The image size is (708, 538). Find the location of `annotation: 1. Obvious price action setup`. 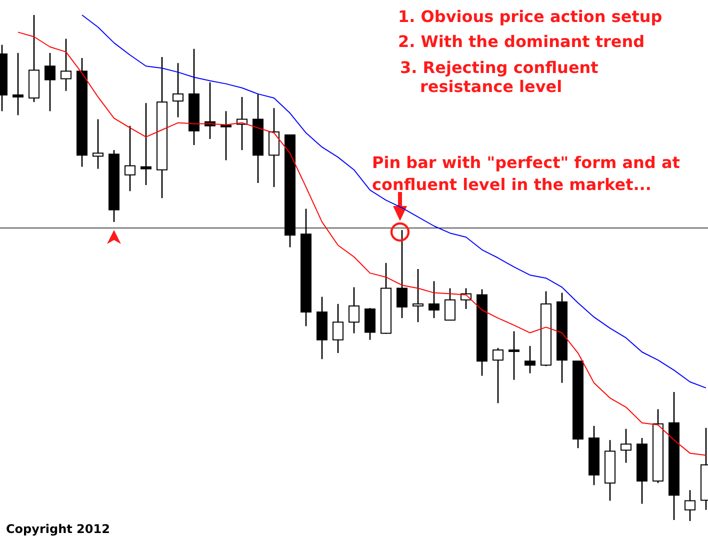

annotation: 1. Obvious price action setup is located at coordinates (530, 16).